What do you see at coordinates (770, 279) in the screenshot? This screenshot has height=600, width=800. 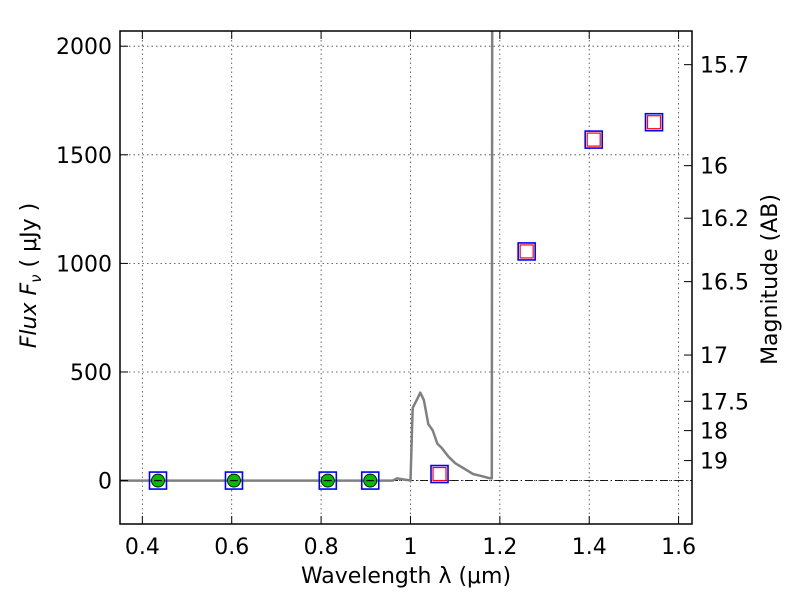 I see `magnitude-axis-label: Magnitude (AB)` at bounding box center [770, 279].